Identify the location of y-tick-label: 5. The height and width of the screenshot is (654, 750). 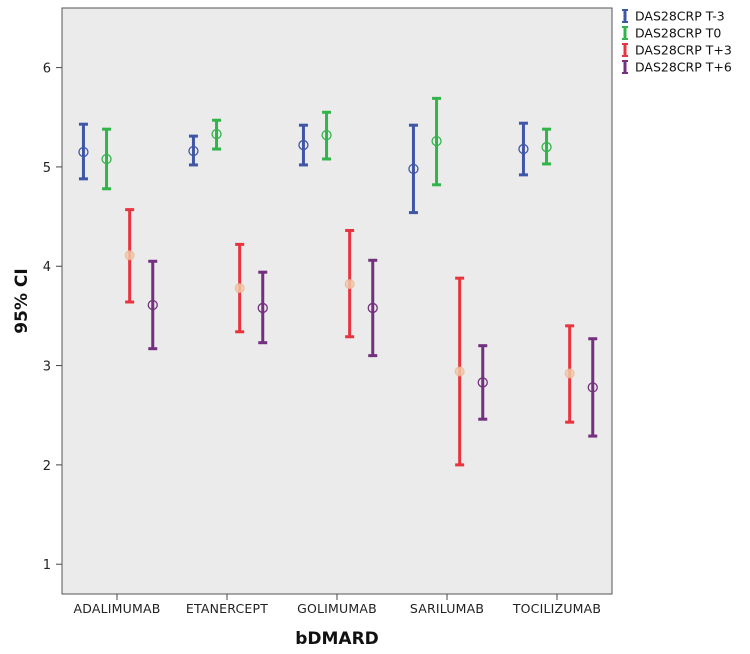
(47, 168).